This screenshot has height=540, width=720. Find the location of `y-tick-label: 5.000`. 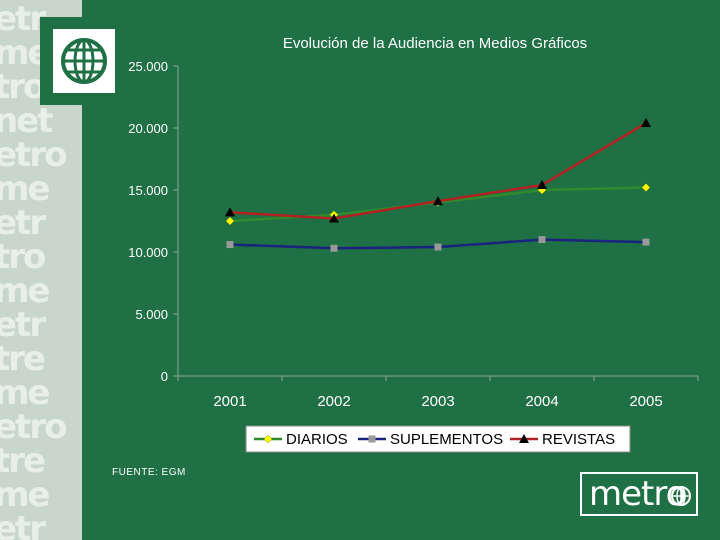

y-tick-label: 5.000 is located at coordinates (151, 314).